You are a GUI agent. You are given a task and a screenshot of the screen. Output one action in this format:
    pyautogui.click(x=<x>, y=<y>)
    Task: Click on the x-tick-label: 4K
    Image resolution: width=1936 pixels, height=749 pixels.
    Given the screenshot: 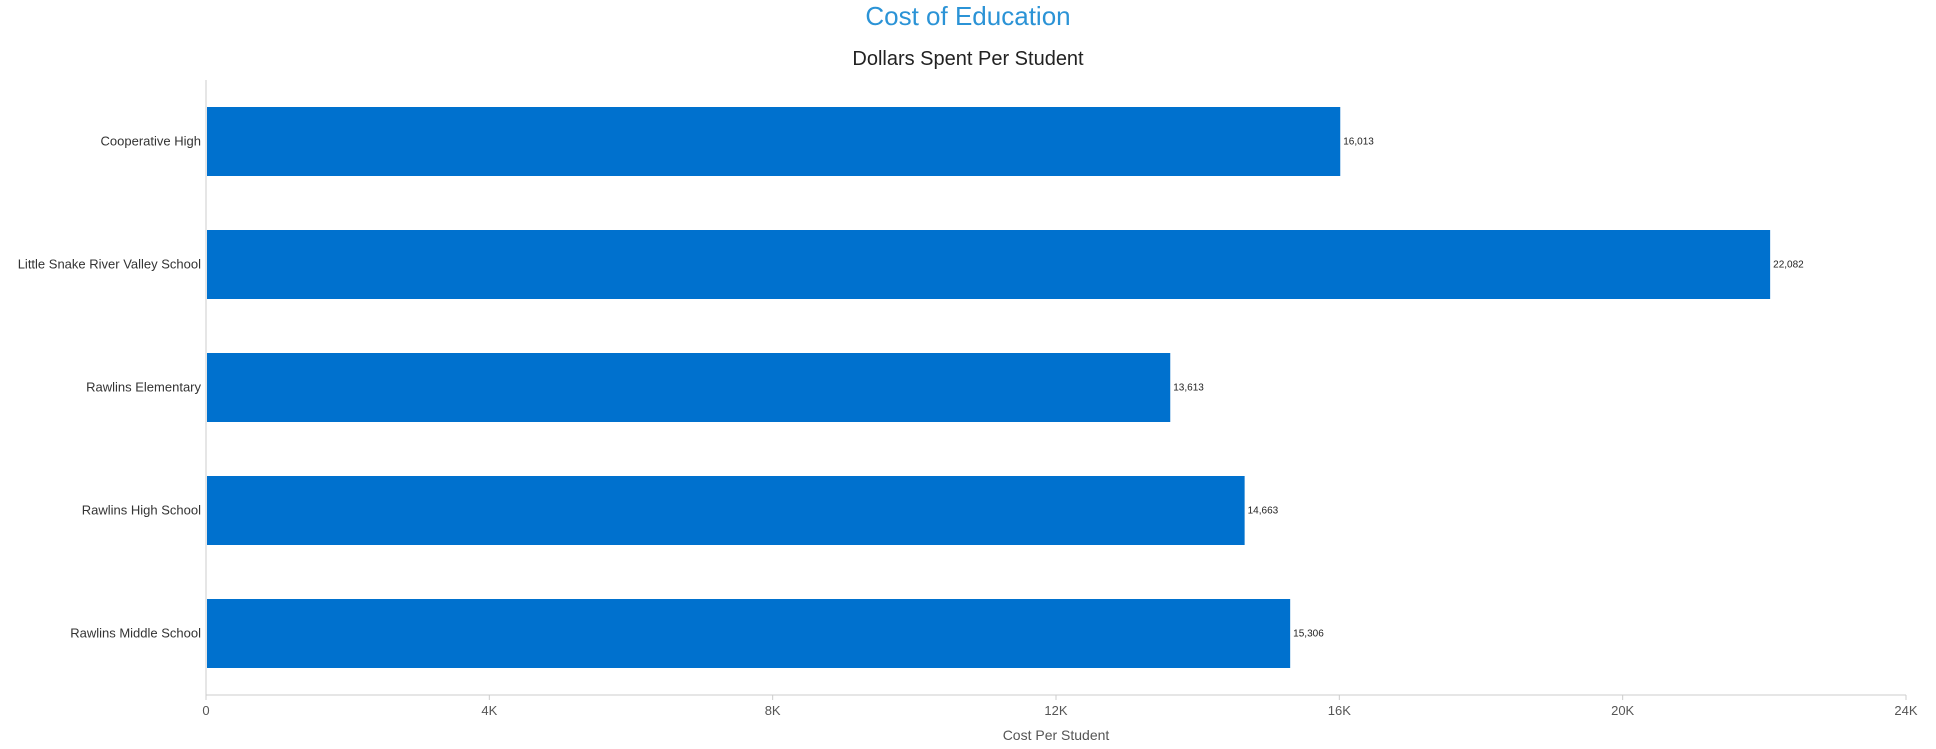 What is the action you would take?
    pyautogui.click(x=489, y=710)
    